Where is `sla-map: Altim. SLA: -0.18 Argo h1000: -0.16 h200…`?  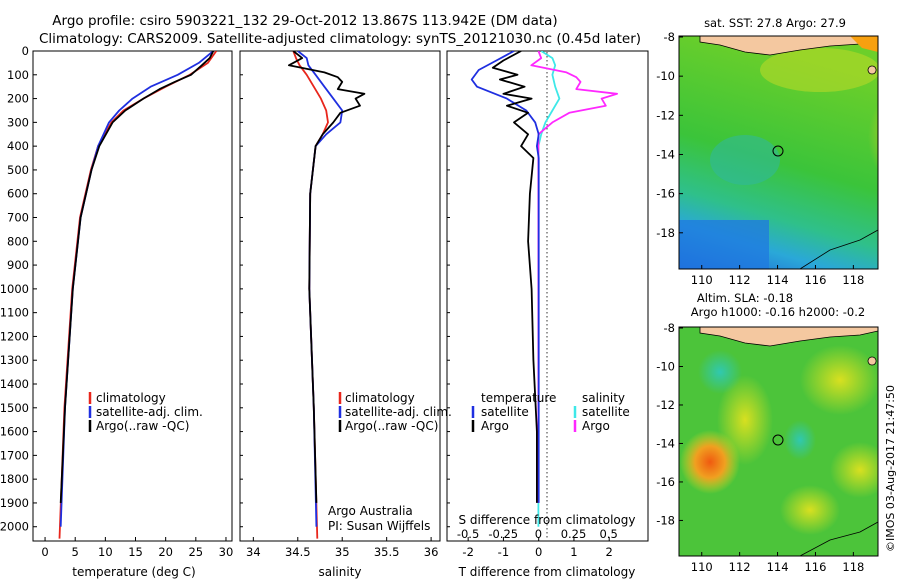 sla-map: Altim. SLA: -0.18 Argo h1000: -0.16 h200… is located at coordinates (767, 432).